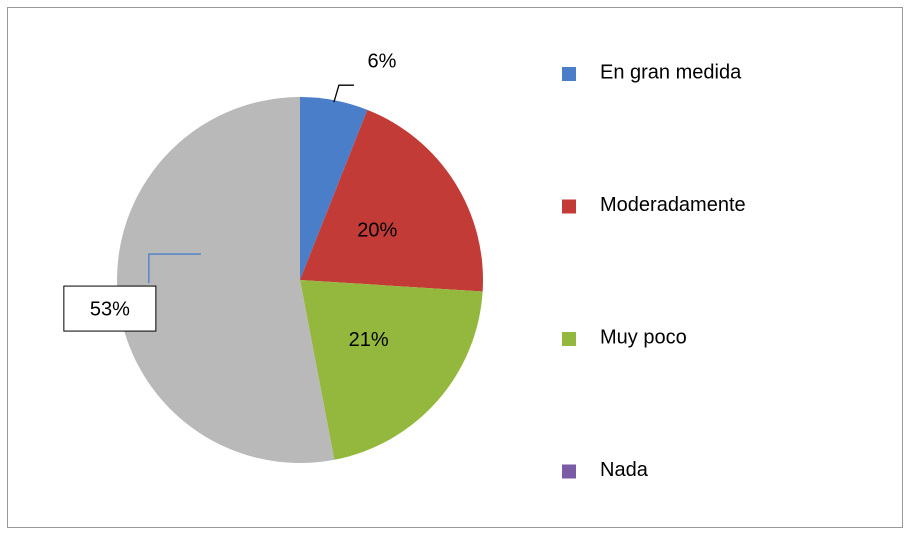  I want to click on data-label: 21%, so click(369, 340).